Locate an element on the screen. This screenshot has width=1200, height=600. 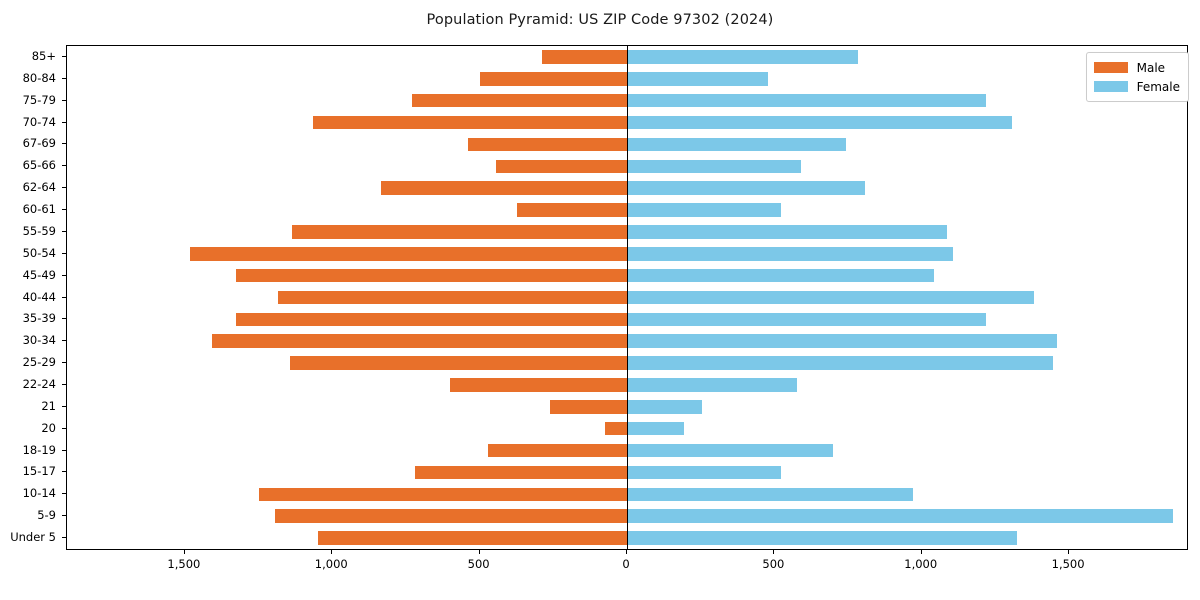
y-tick-label: 5-9 is located at coordinates (46, 515).